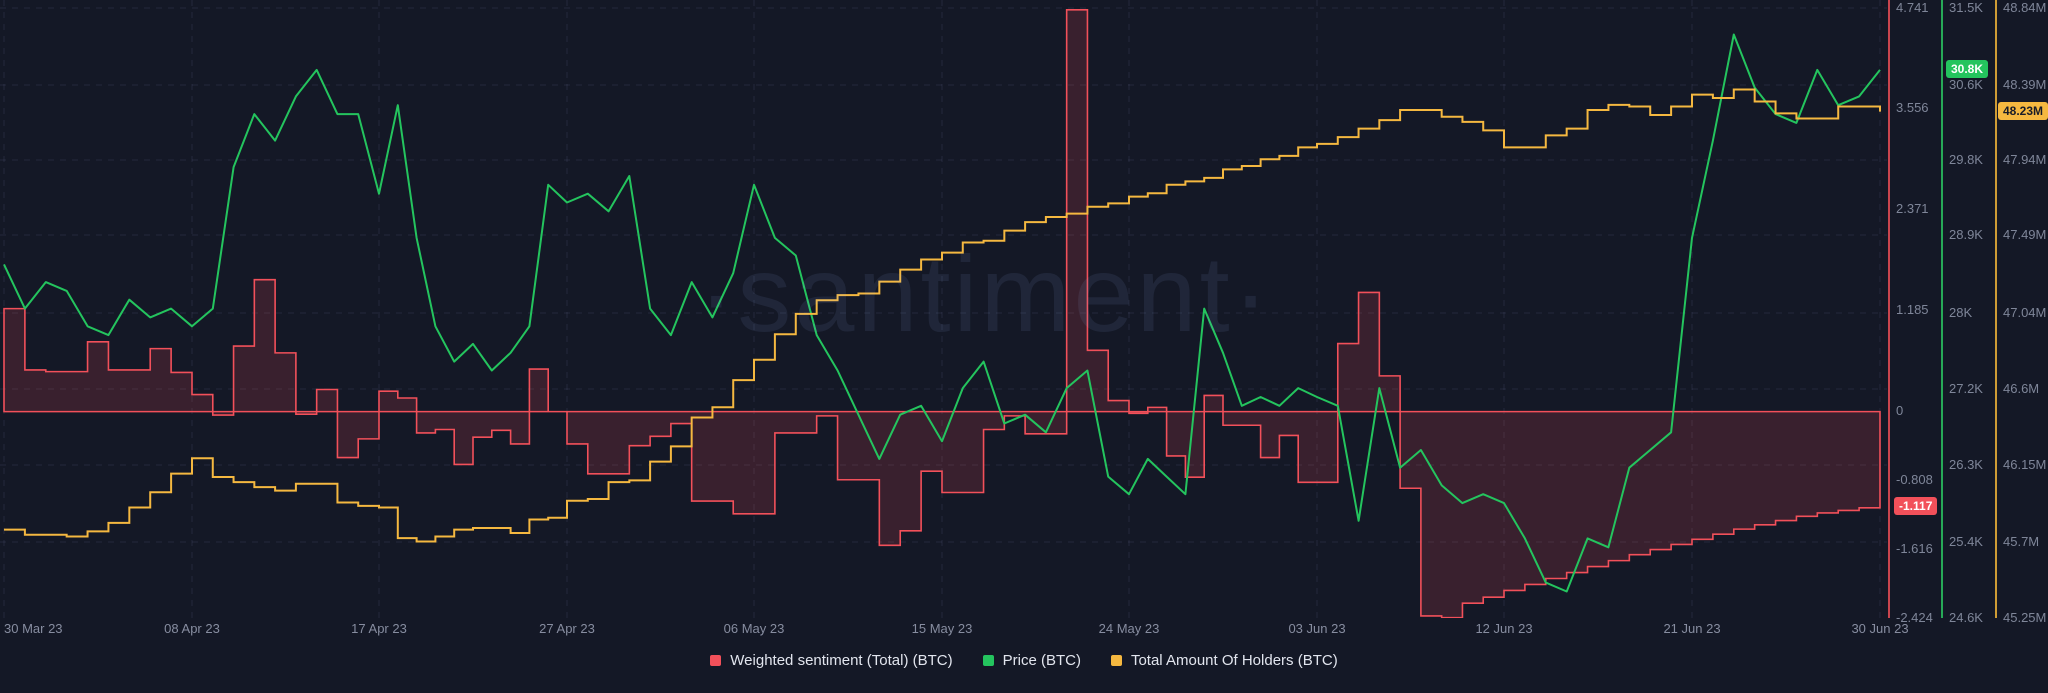 This screenshot has height=693, width=2048. Describe the element at coordinates (33, 628) in the screenshot. I see `date-tick-label: 30 Mar 23` at that location.